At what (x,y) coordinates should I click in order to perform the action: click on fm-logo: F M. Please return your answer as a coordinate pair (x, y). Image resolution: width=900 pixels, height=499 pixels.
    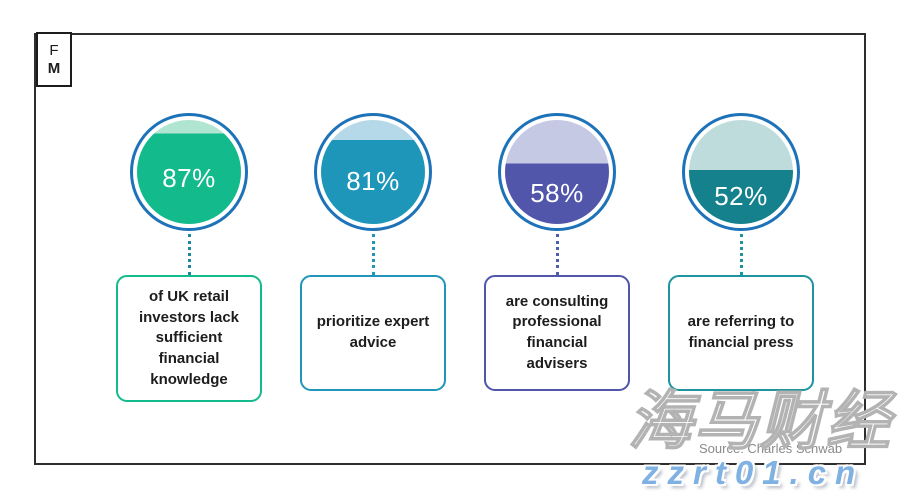
    Looking at the image, I should click on (54, 59).